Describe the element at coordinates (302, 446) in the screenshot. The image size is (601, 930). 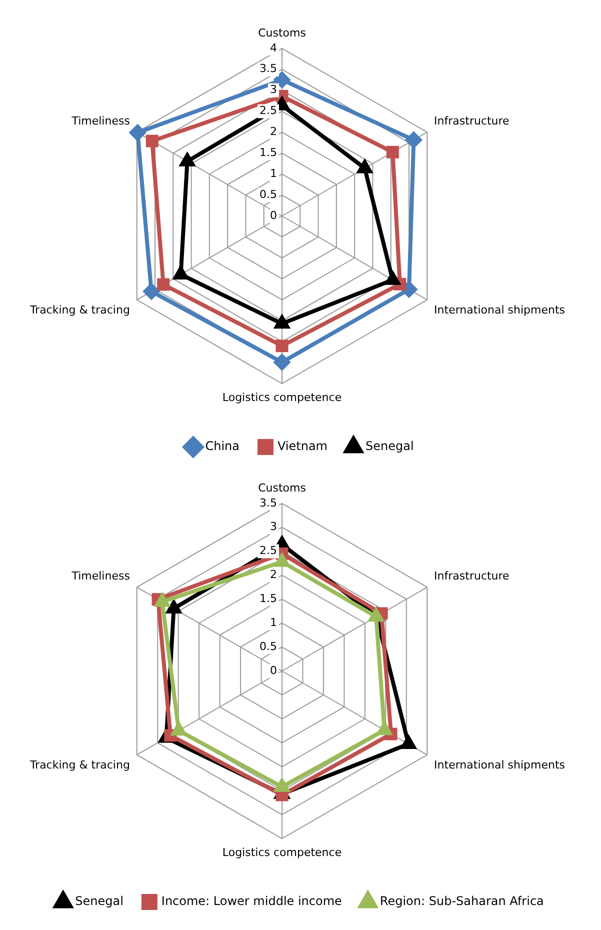
I see `legend-label: Vietnam` at that location.